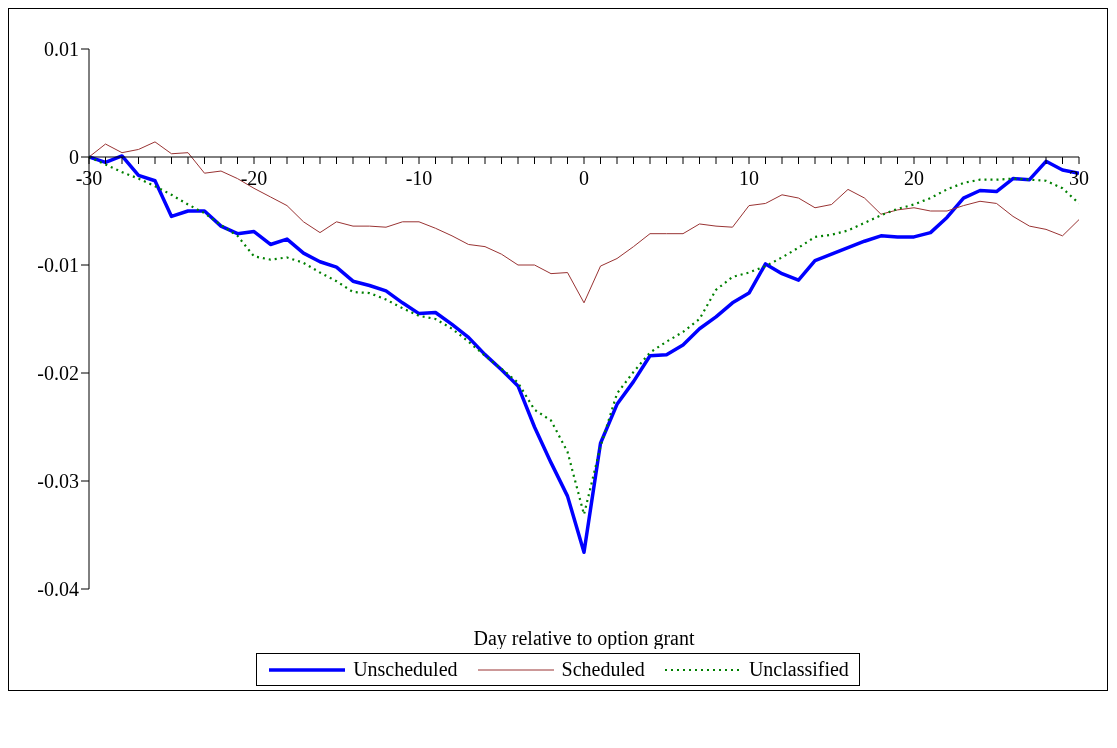 The height and width of the screenshot is (748, 1117). What do you see at coordinates (798, 669) in the screenshot?
I see `legend-label: Unclassified` at bounding box center [798, 669].